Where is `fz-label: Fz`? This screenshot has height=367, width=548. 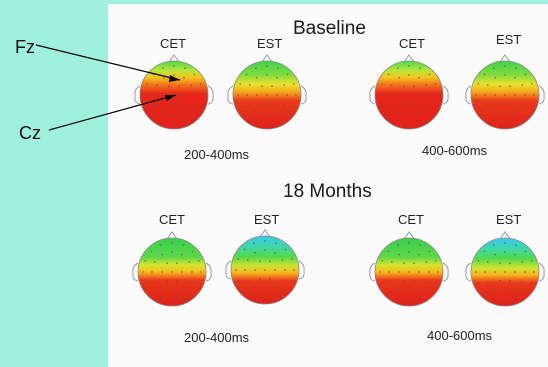
fz-label: Fz is located at coordinates (25, 47).